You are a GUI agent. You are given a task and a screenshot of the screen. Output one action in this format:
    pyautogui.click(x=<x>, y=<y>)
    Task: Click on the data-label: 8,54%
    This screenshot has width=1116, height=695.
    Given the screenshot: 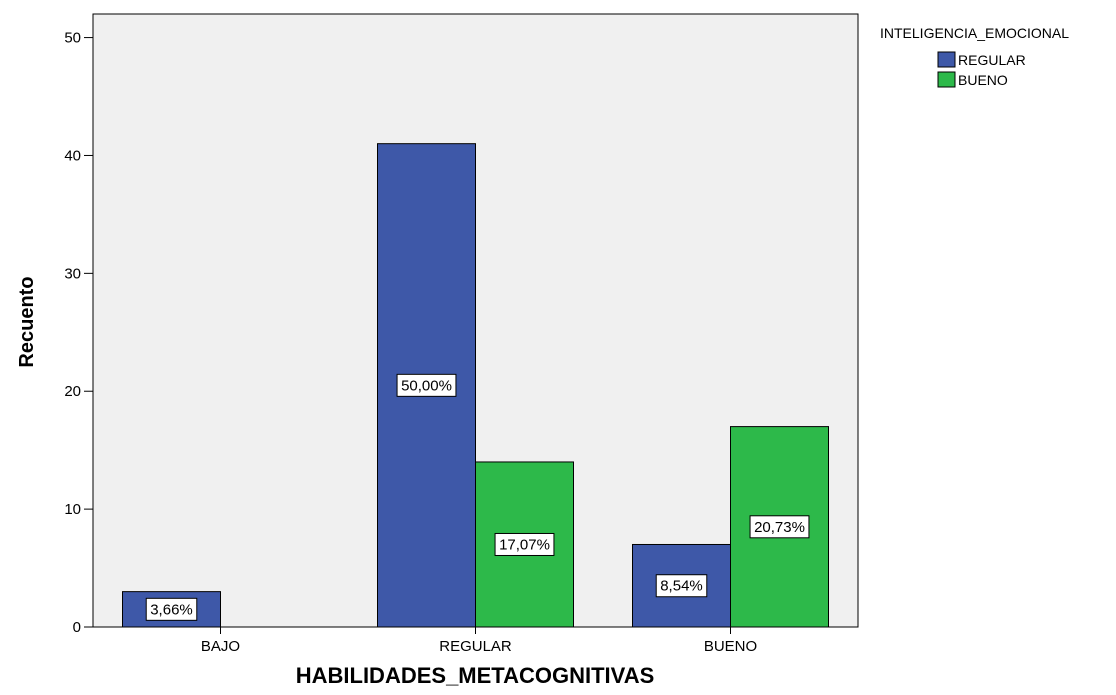 What is the action you would take?
    pyautogui.click(x=681, y=586)
    